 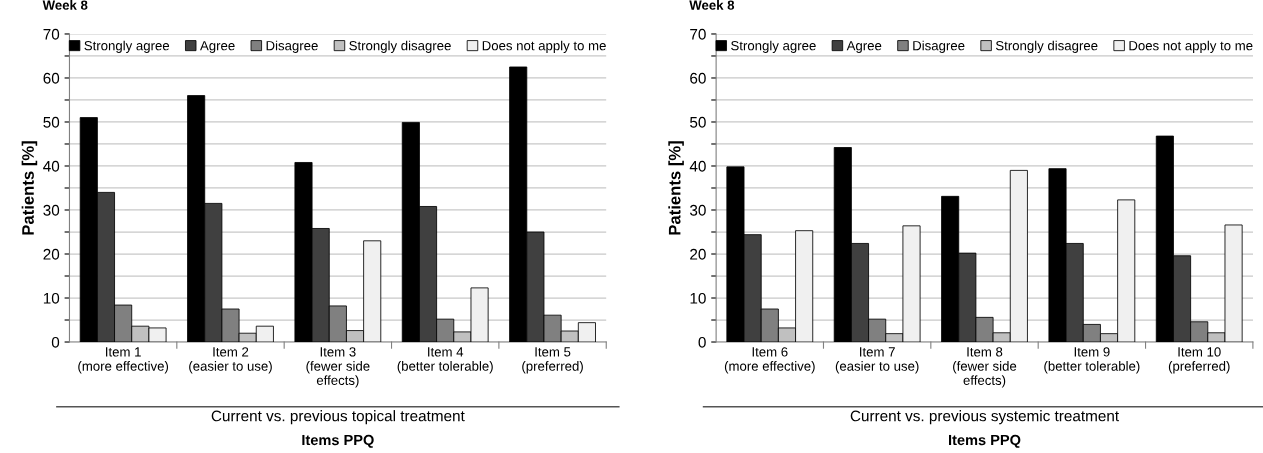 I want to click on x-tick-label: Item 8 (fewer side effects), so click(x=985, y=367).